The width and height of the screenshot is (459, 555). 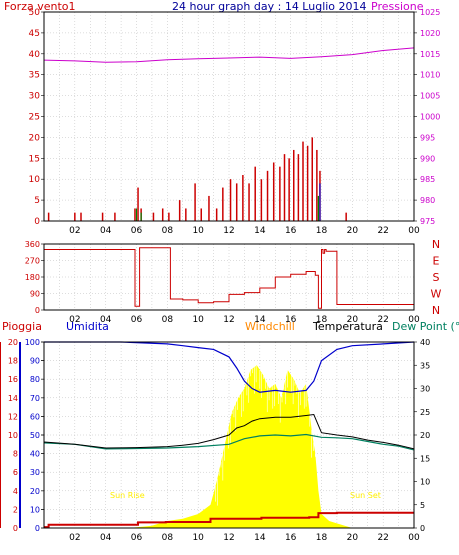 I want to click on humidity-line, so click(x=229, y=367).